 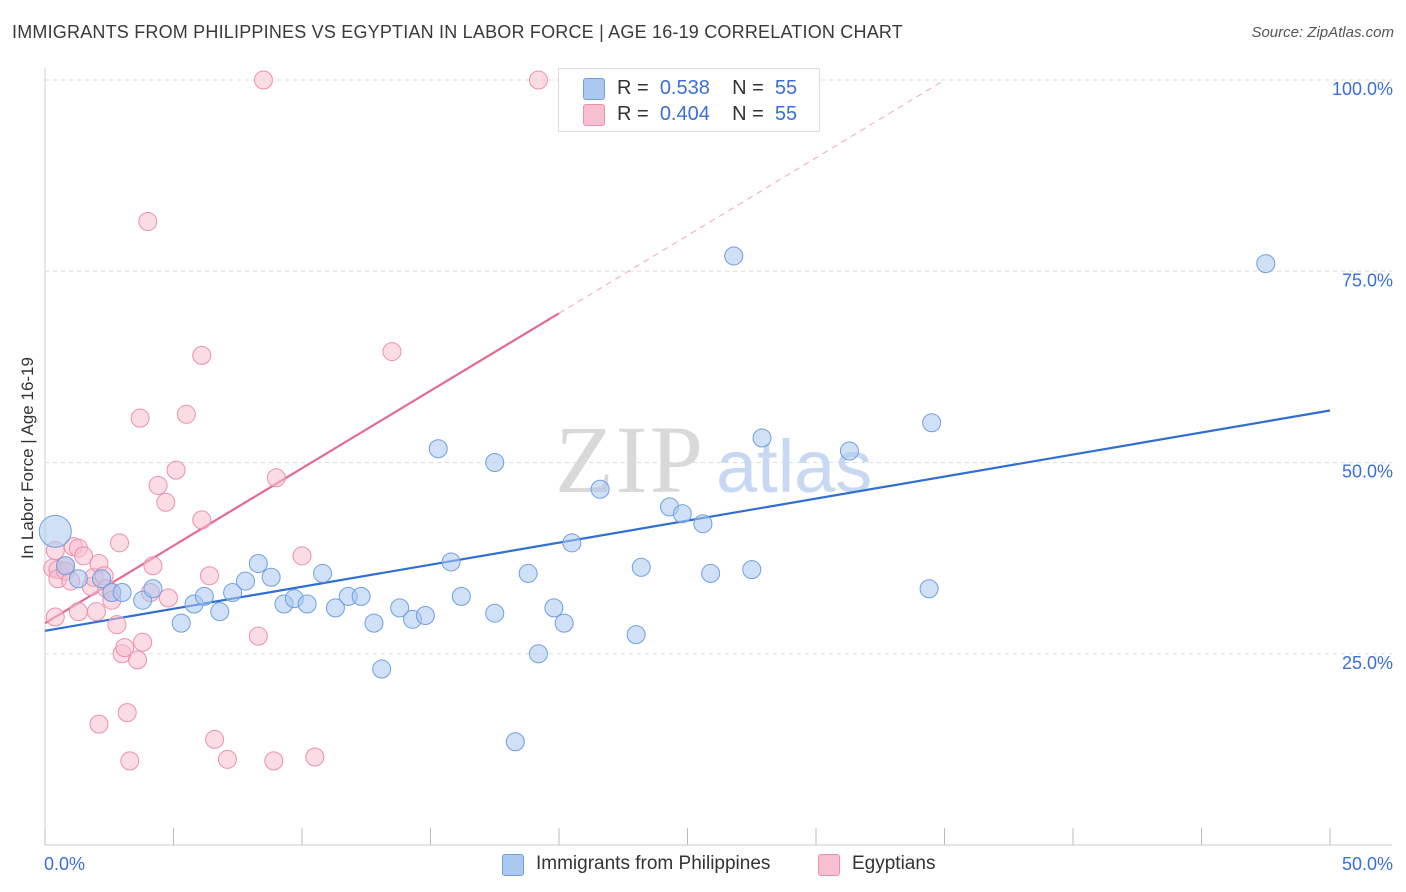 I want to click on y-tick-label: 75.0%, so click(x=1367, y=280).